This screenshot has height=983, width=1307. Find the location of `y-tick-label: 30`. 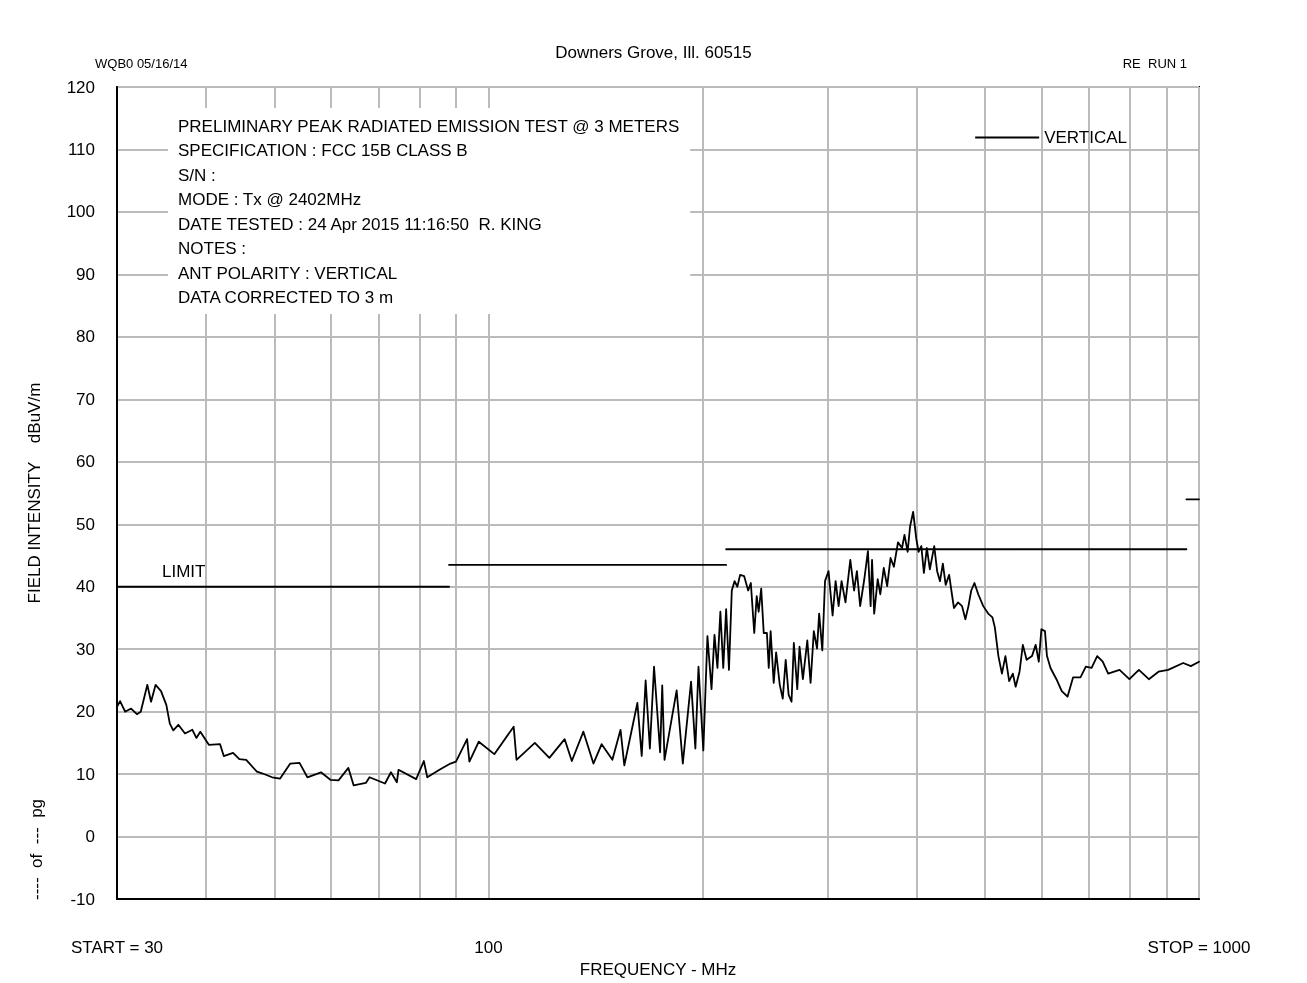

y-tick-label: 30 is located at coordinates (85, 649).